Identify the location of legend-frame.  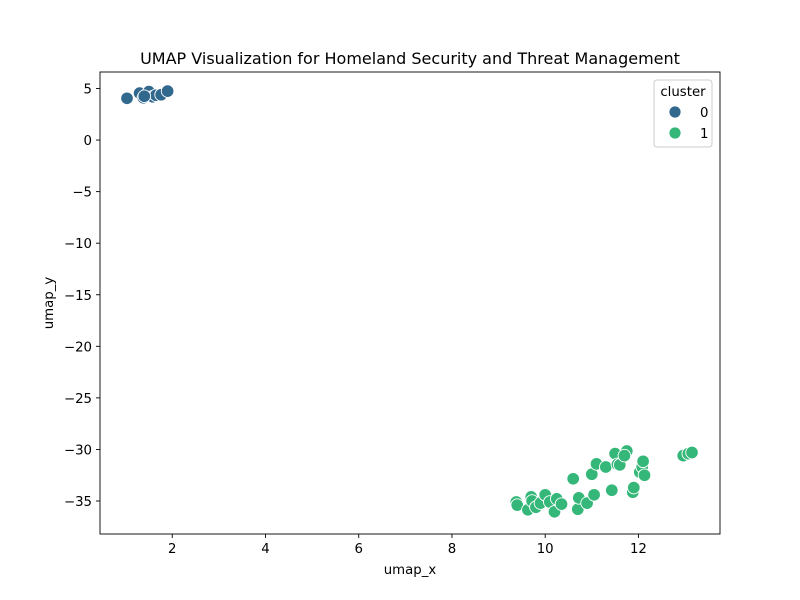
(683, 113).